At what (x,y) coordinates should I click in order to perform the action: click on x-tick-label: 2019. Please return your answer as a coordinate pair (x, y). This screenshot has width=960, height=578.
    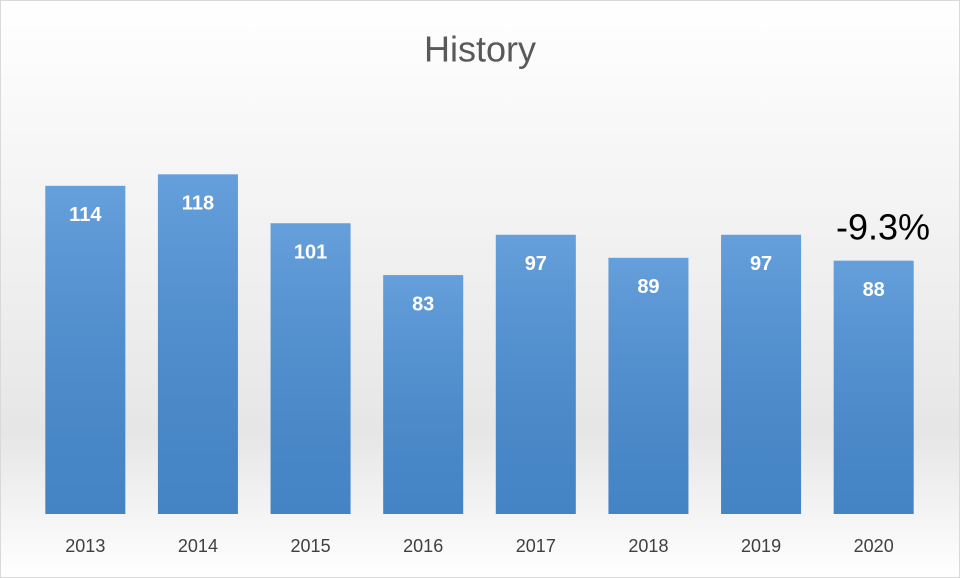
    Looking at the image, I should click on (761, 546).